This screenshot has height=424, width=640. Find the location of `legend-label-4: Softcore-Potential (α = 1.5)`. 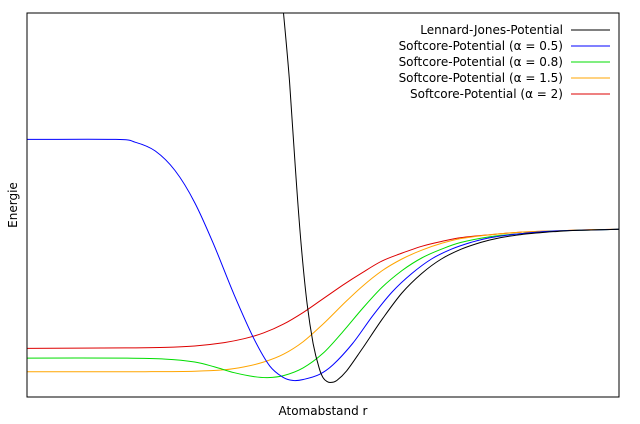

legend-label-4: Softcore-Potential (α = 1.5) is located at coordinates (481, 78).